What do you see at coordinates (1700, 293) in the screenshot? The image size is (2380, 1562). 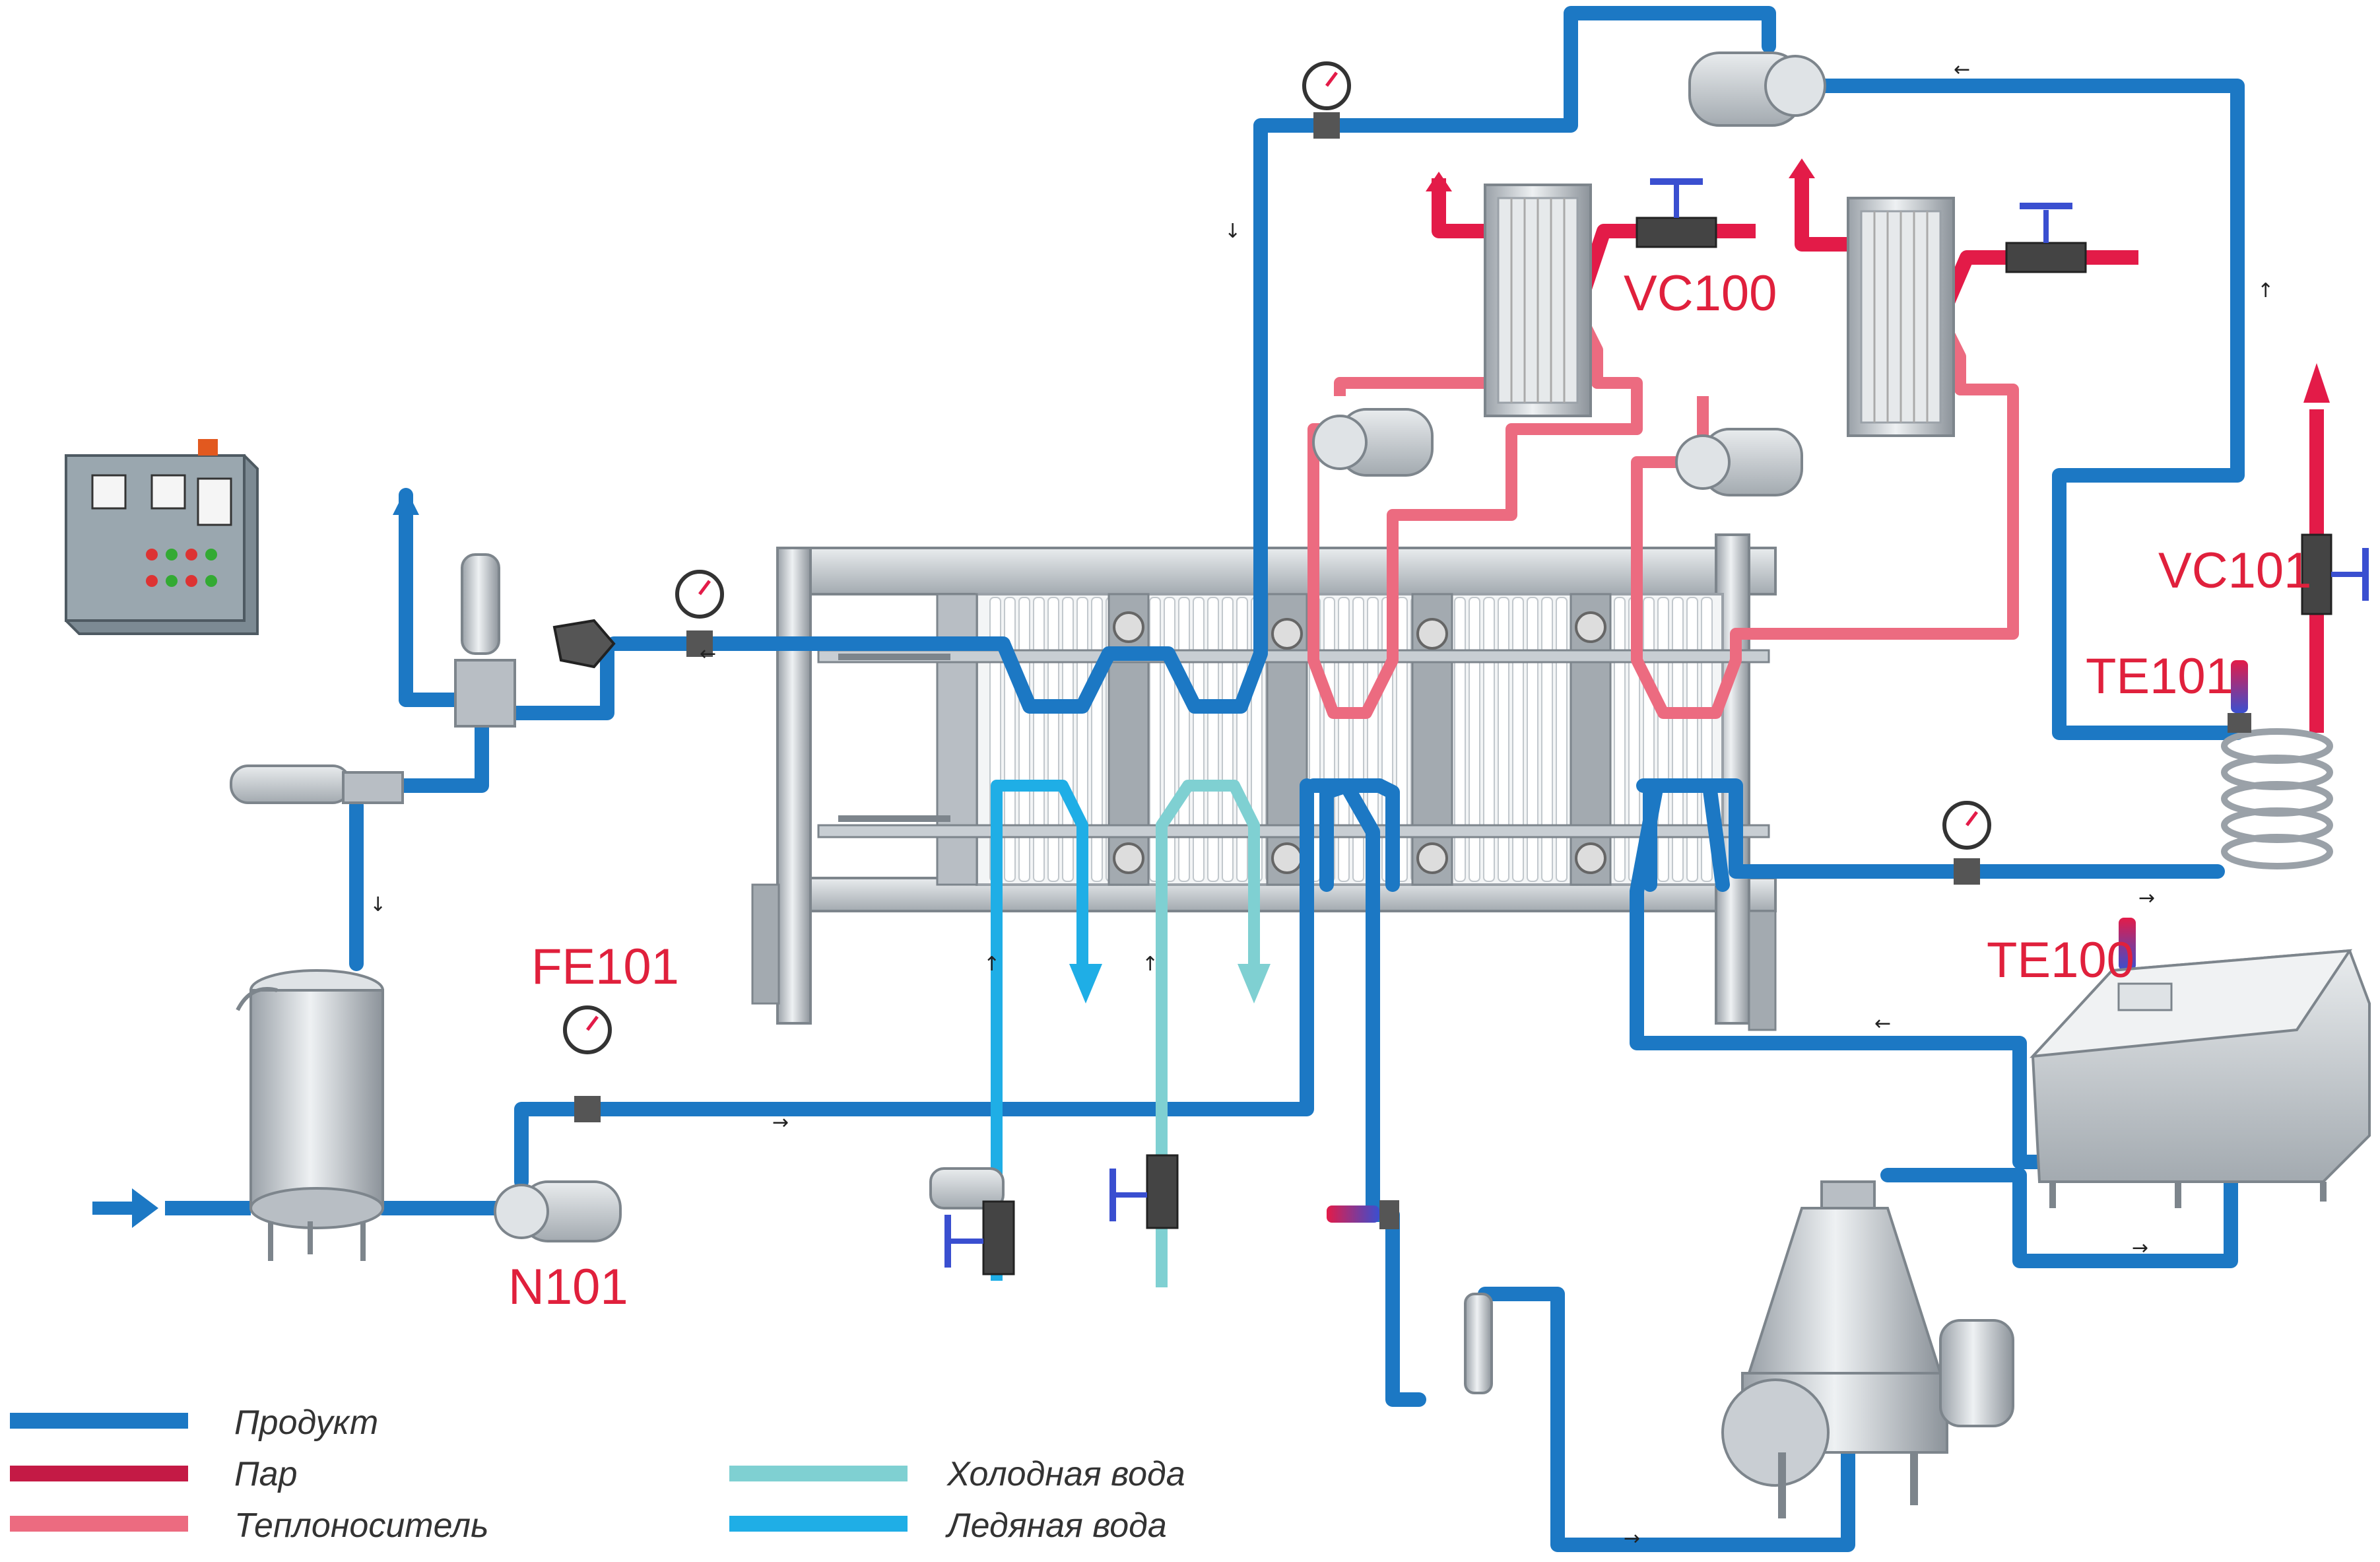 I see `vc100-label: VC100` at bounding box center [1700, 293].